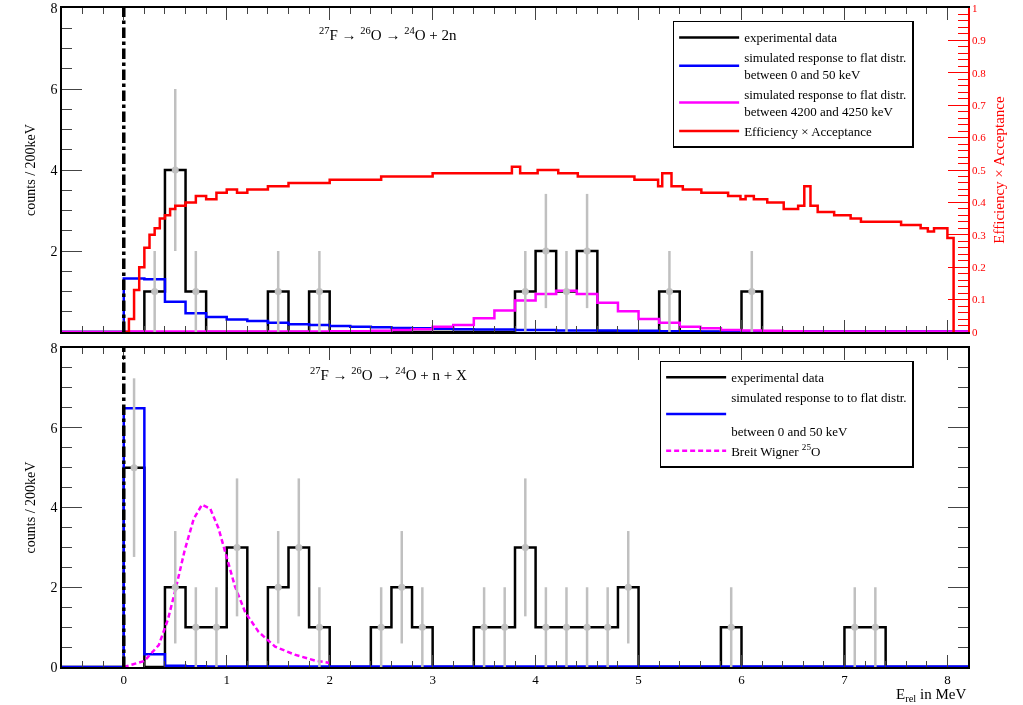 The width and height of the screenshot is (1023, 705). I want to click on y2-tick-label: 0.2, so click(978, 267).